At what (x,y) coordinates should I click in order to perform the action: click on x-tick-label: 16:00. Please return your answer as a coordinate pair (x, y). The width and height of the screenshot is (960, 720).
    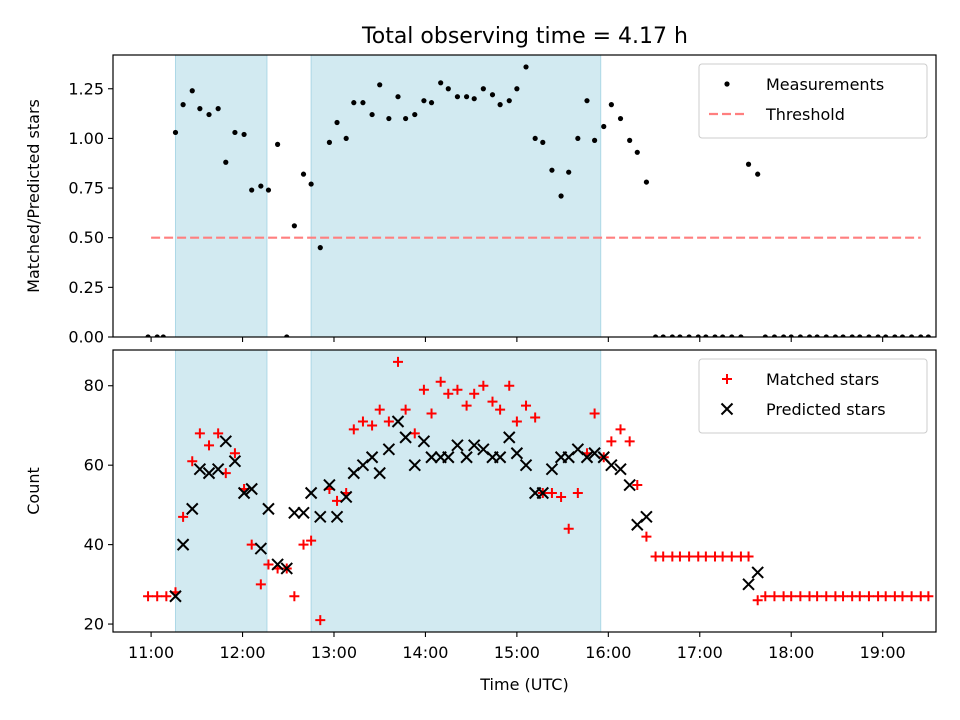
    Looking at the image, I should click on (608, 652).